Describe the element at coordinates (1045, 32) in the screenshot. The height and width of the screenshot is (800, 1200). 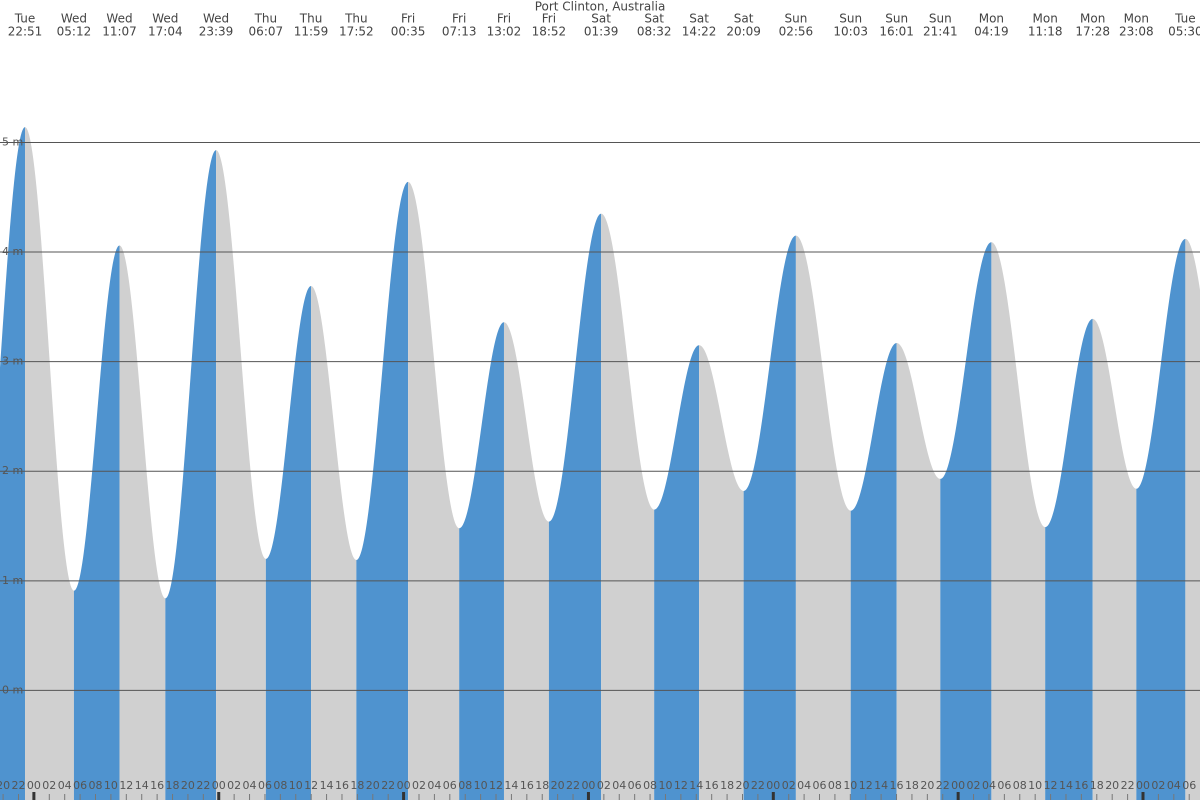
I see `extreme-time: 11:18` at that location.